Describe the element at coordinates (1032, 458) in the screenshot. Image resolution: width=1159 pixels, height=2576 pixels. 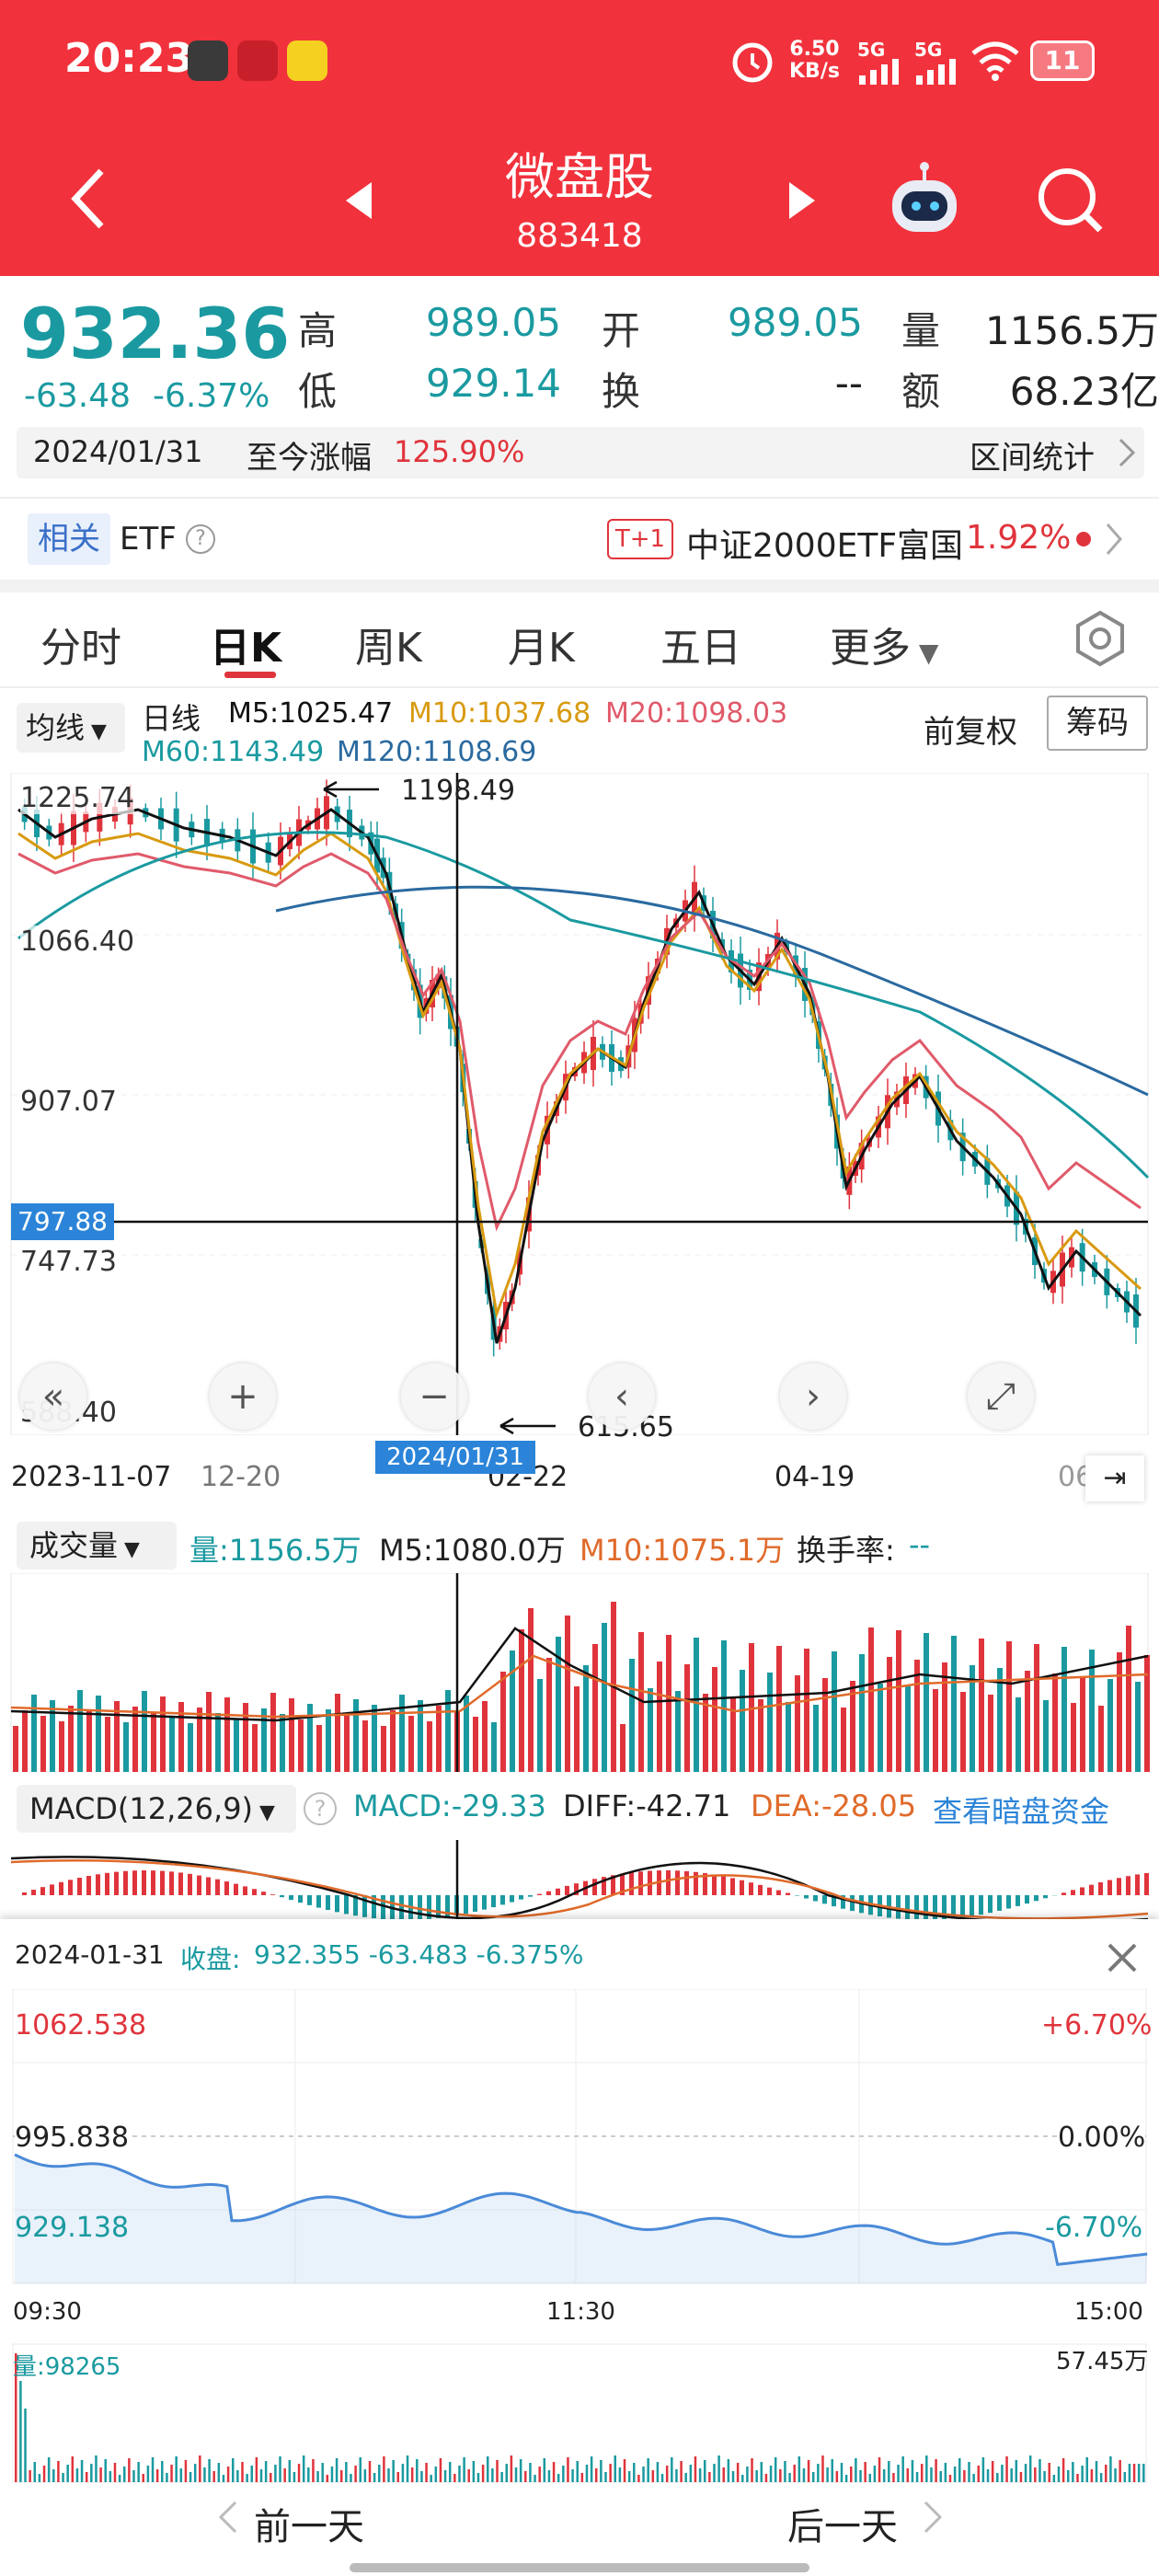
I see `range-stats-link: 区间统计` at that location.